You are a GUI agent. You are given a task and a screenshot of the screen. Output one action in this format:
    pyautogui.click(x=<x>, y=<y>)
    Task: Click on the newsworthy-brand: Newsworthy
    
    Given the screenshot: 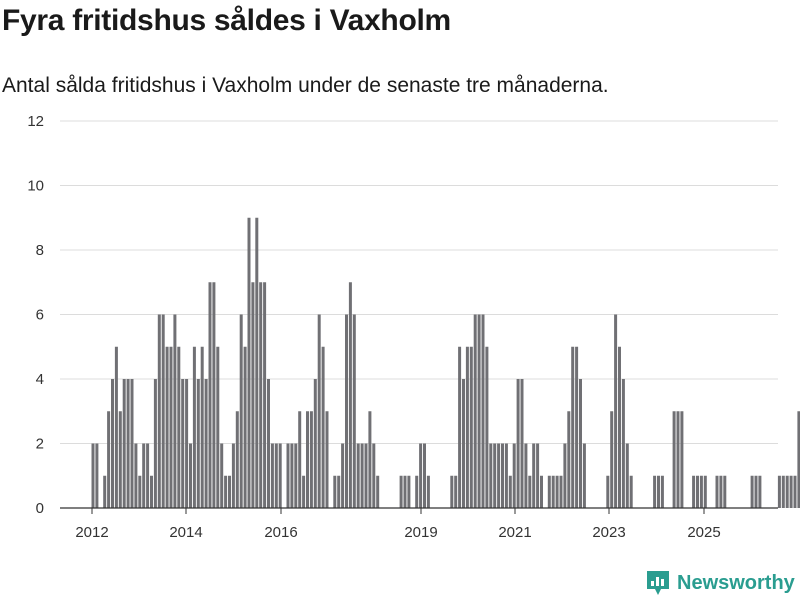 What is the action you would take?
    pyautogui.click(x=720, y=583)
    